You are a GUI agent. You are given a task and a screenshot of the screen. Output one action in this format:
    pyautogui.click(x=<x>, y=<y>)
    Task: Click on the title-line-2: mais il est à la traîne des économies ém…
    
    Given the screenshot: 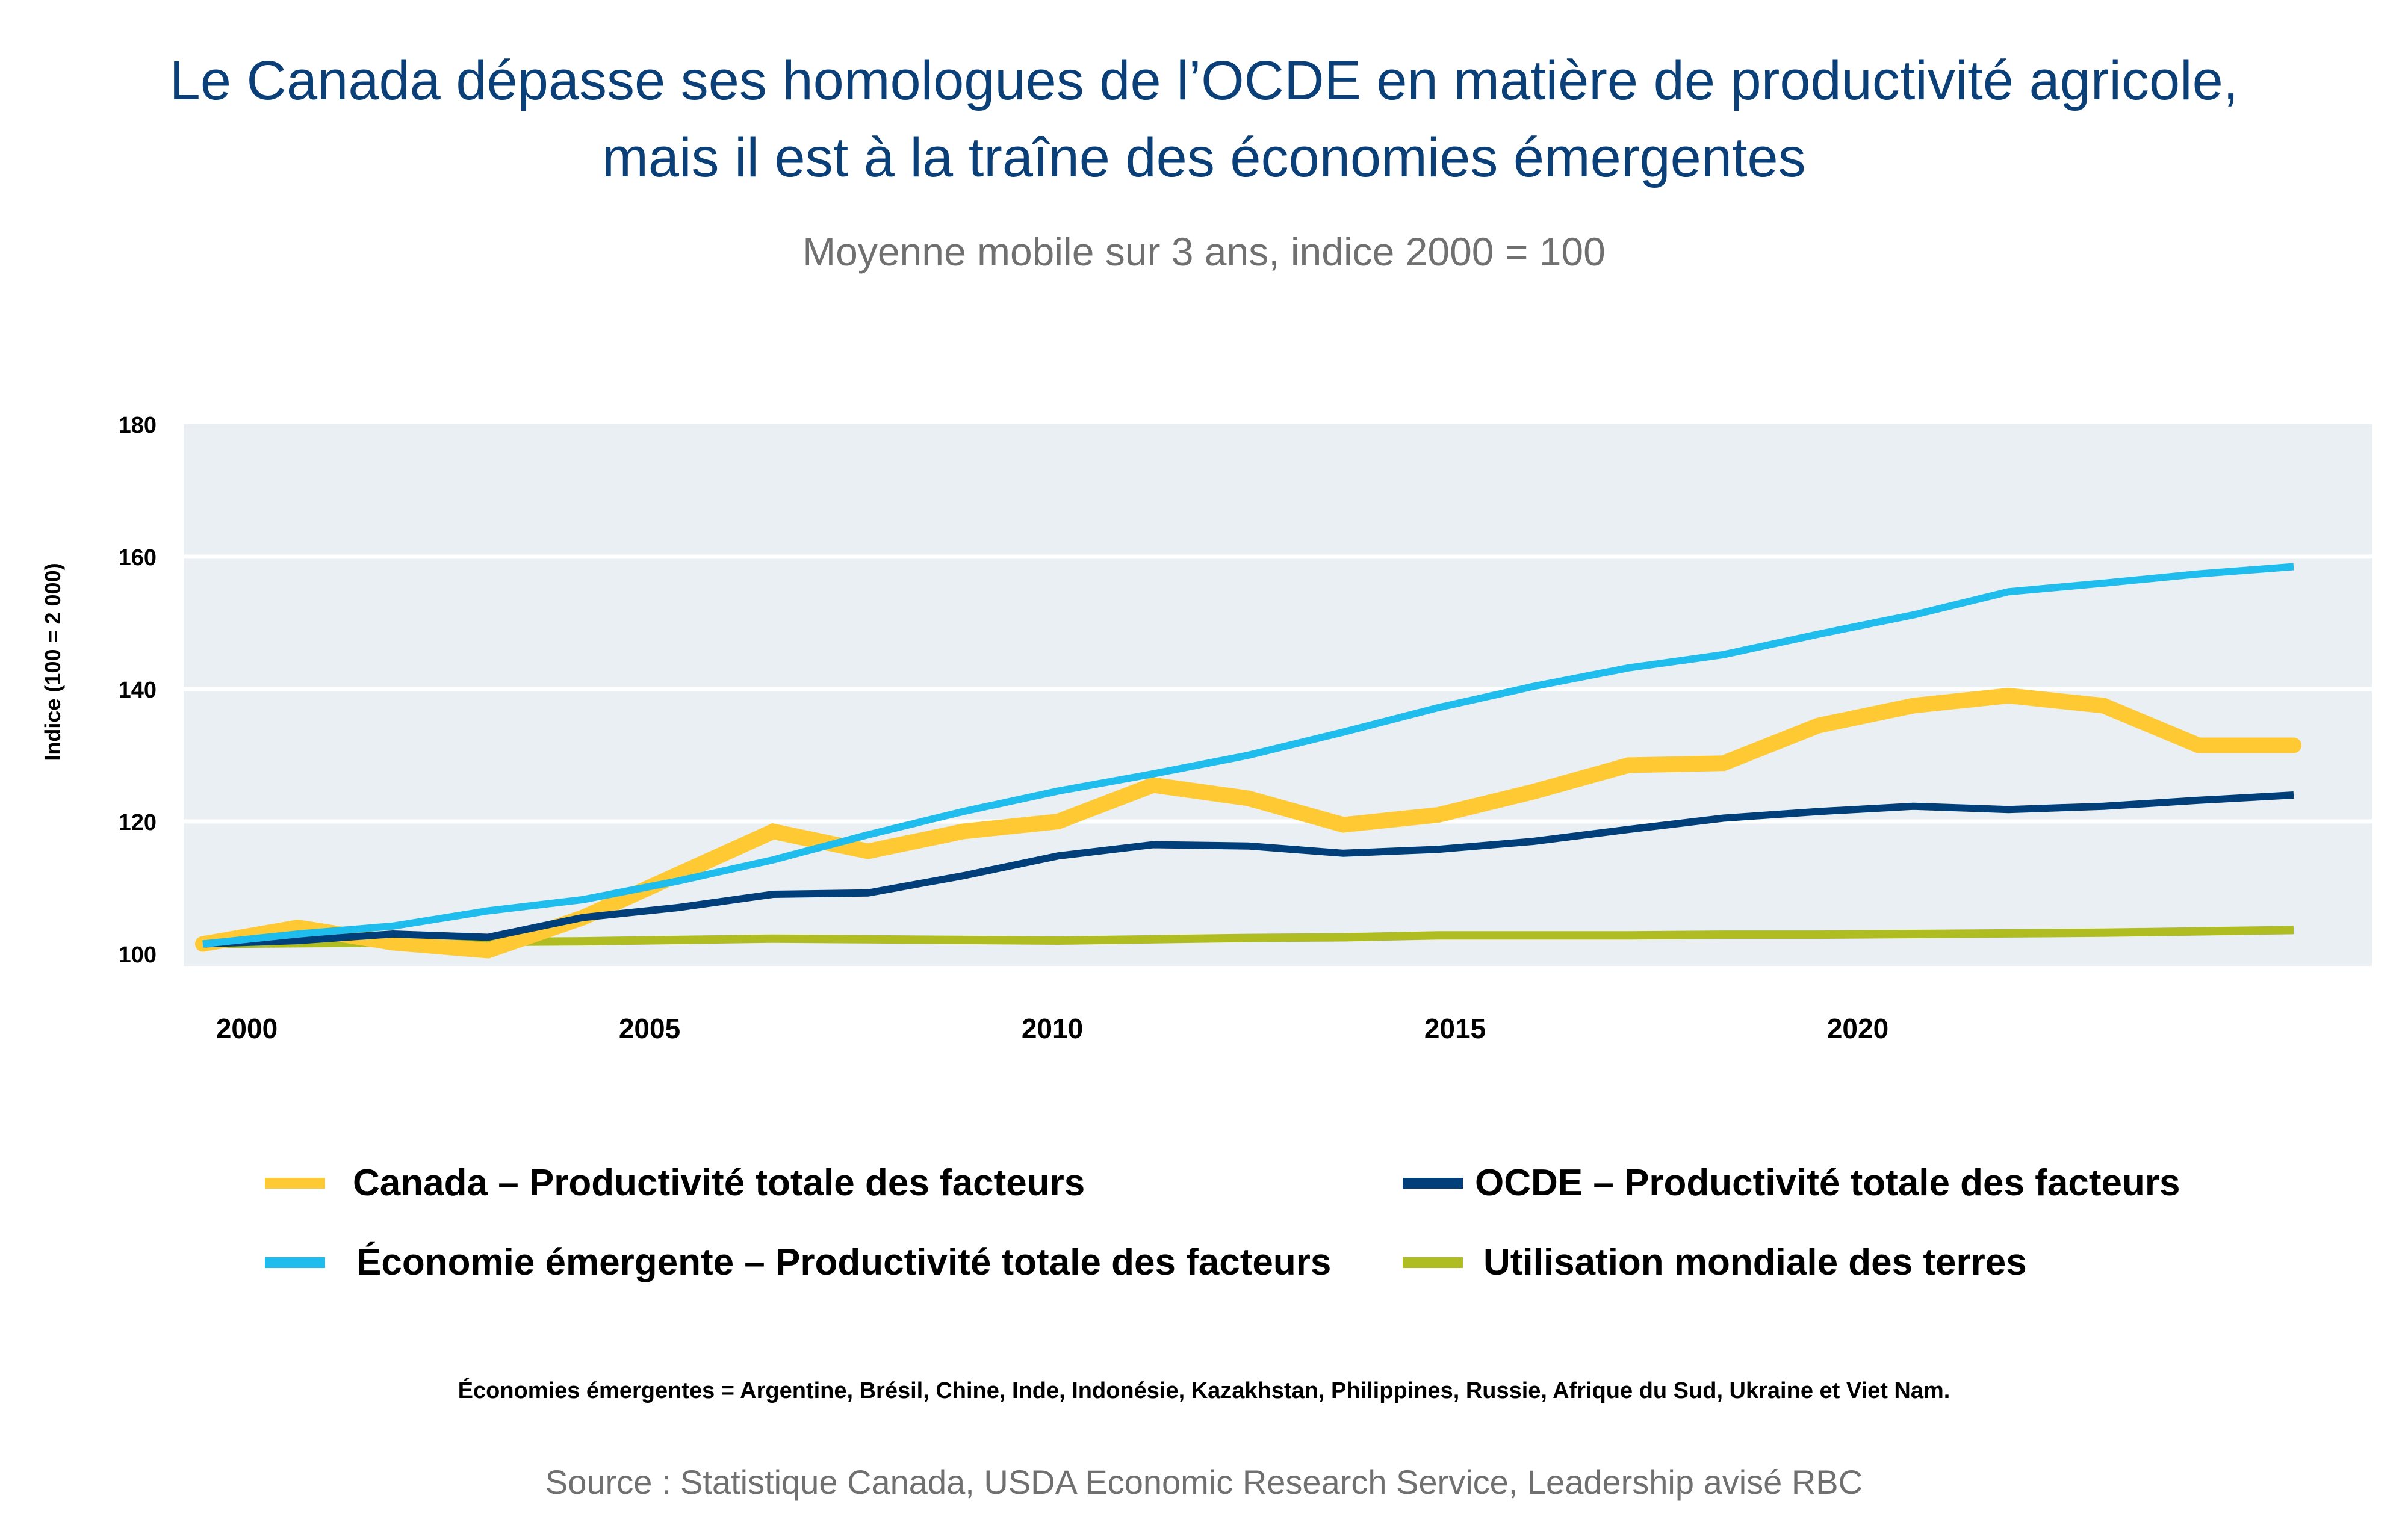 What is the action you would take?
    pyautogui.click(x=1204, y=157)
    